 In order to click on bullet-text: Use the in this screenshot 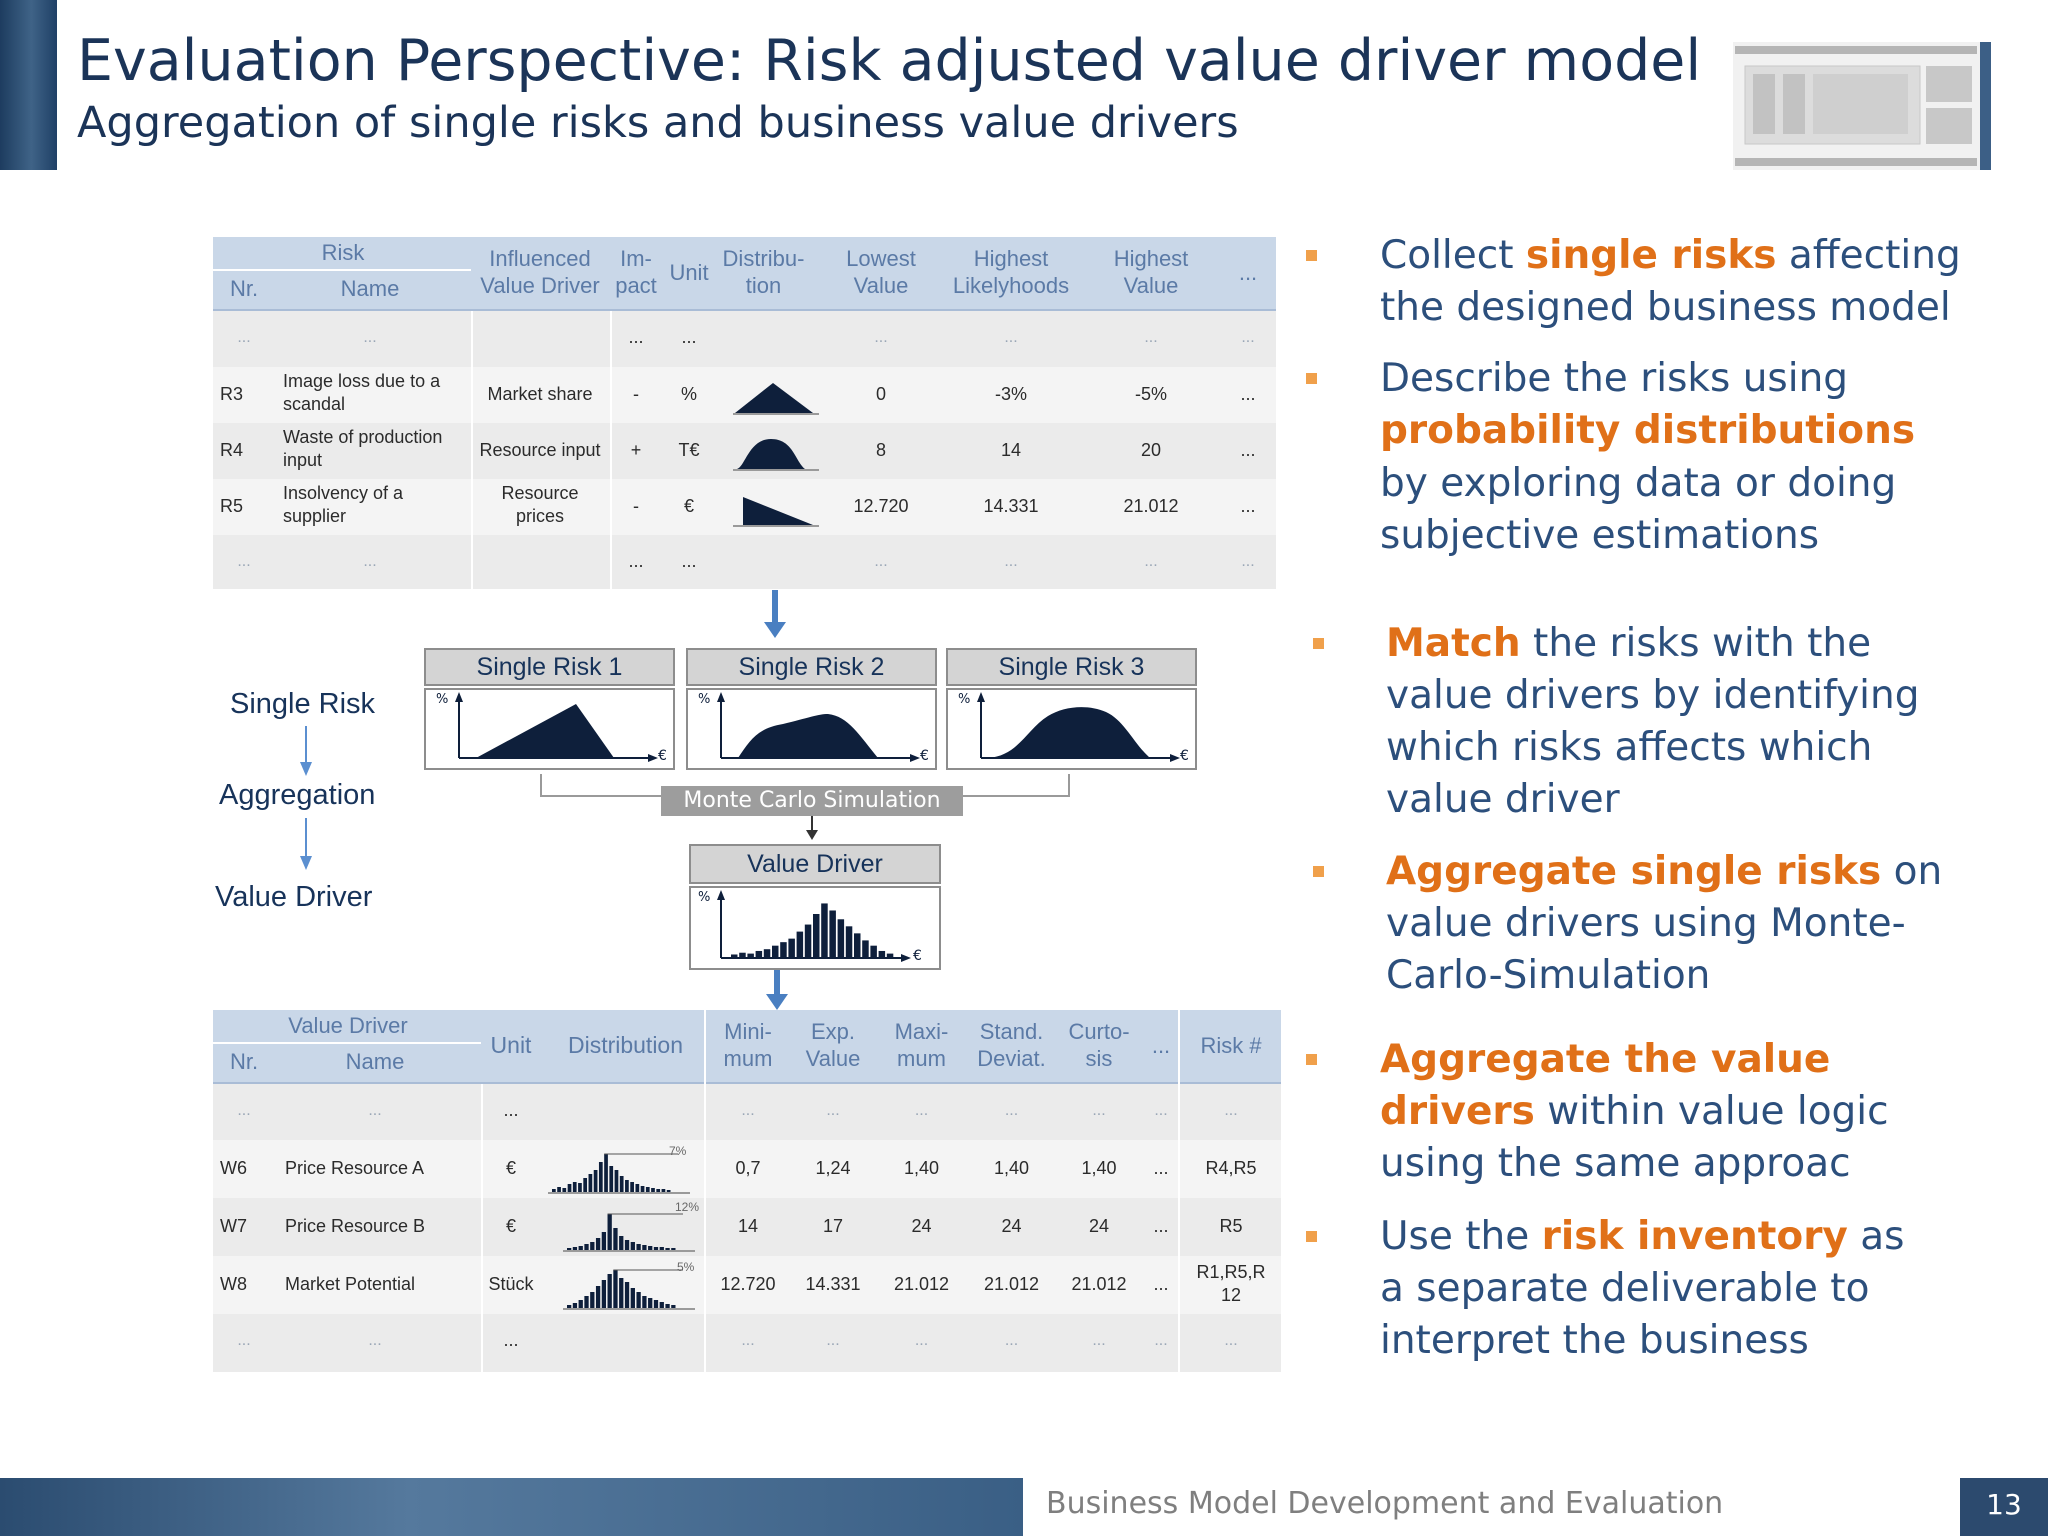, I will do `click(1461, 1236)`.